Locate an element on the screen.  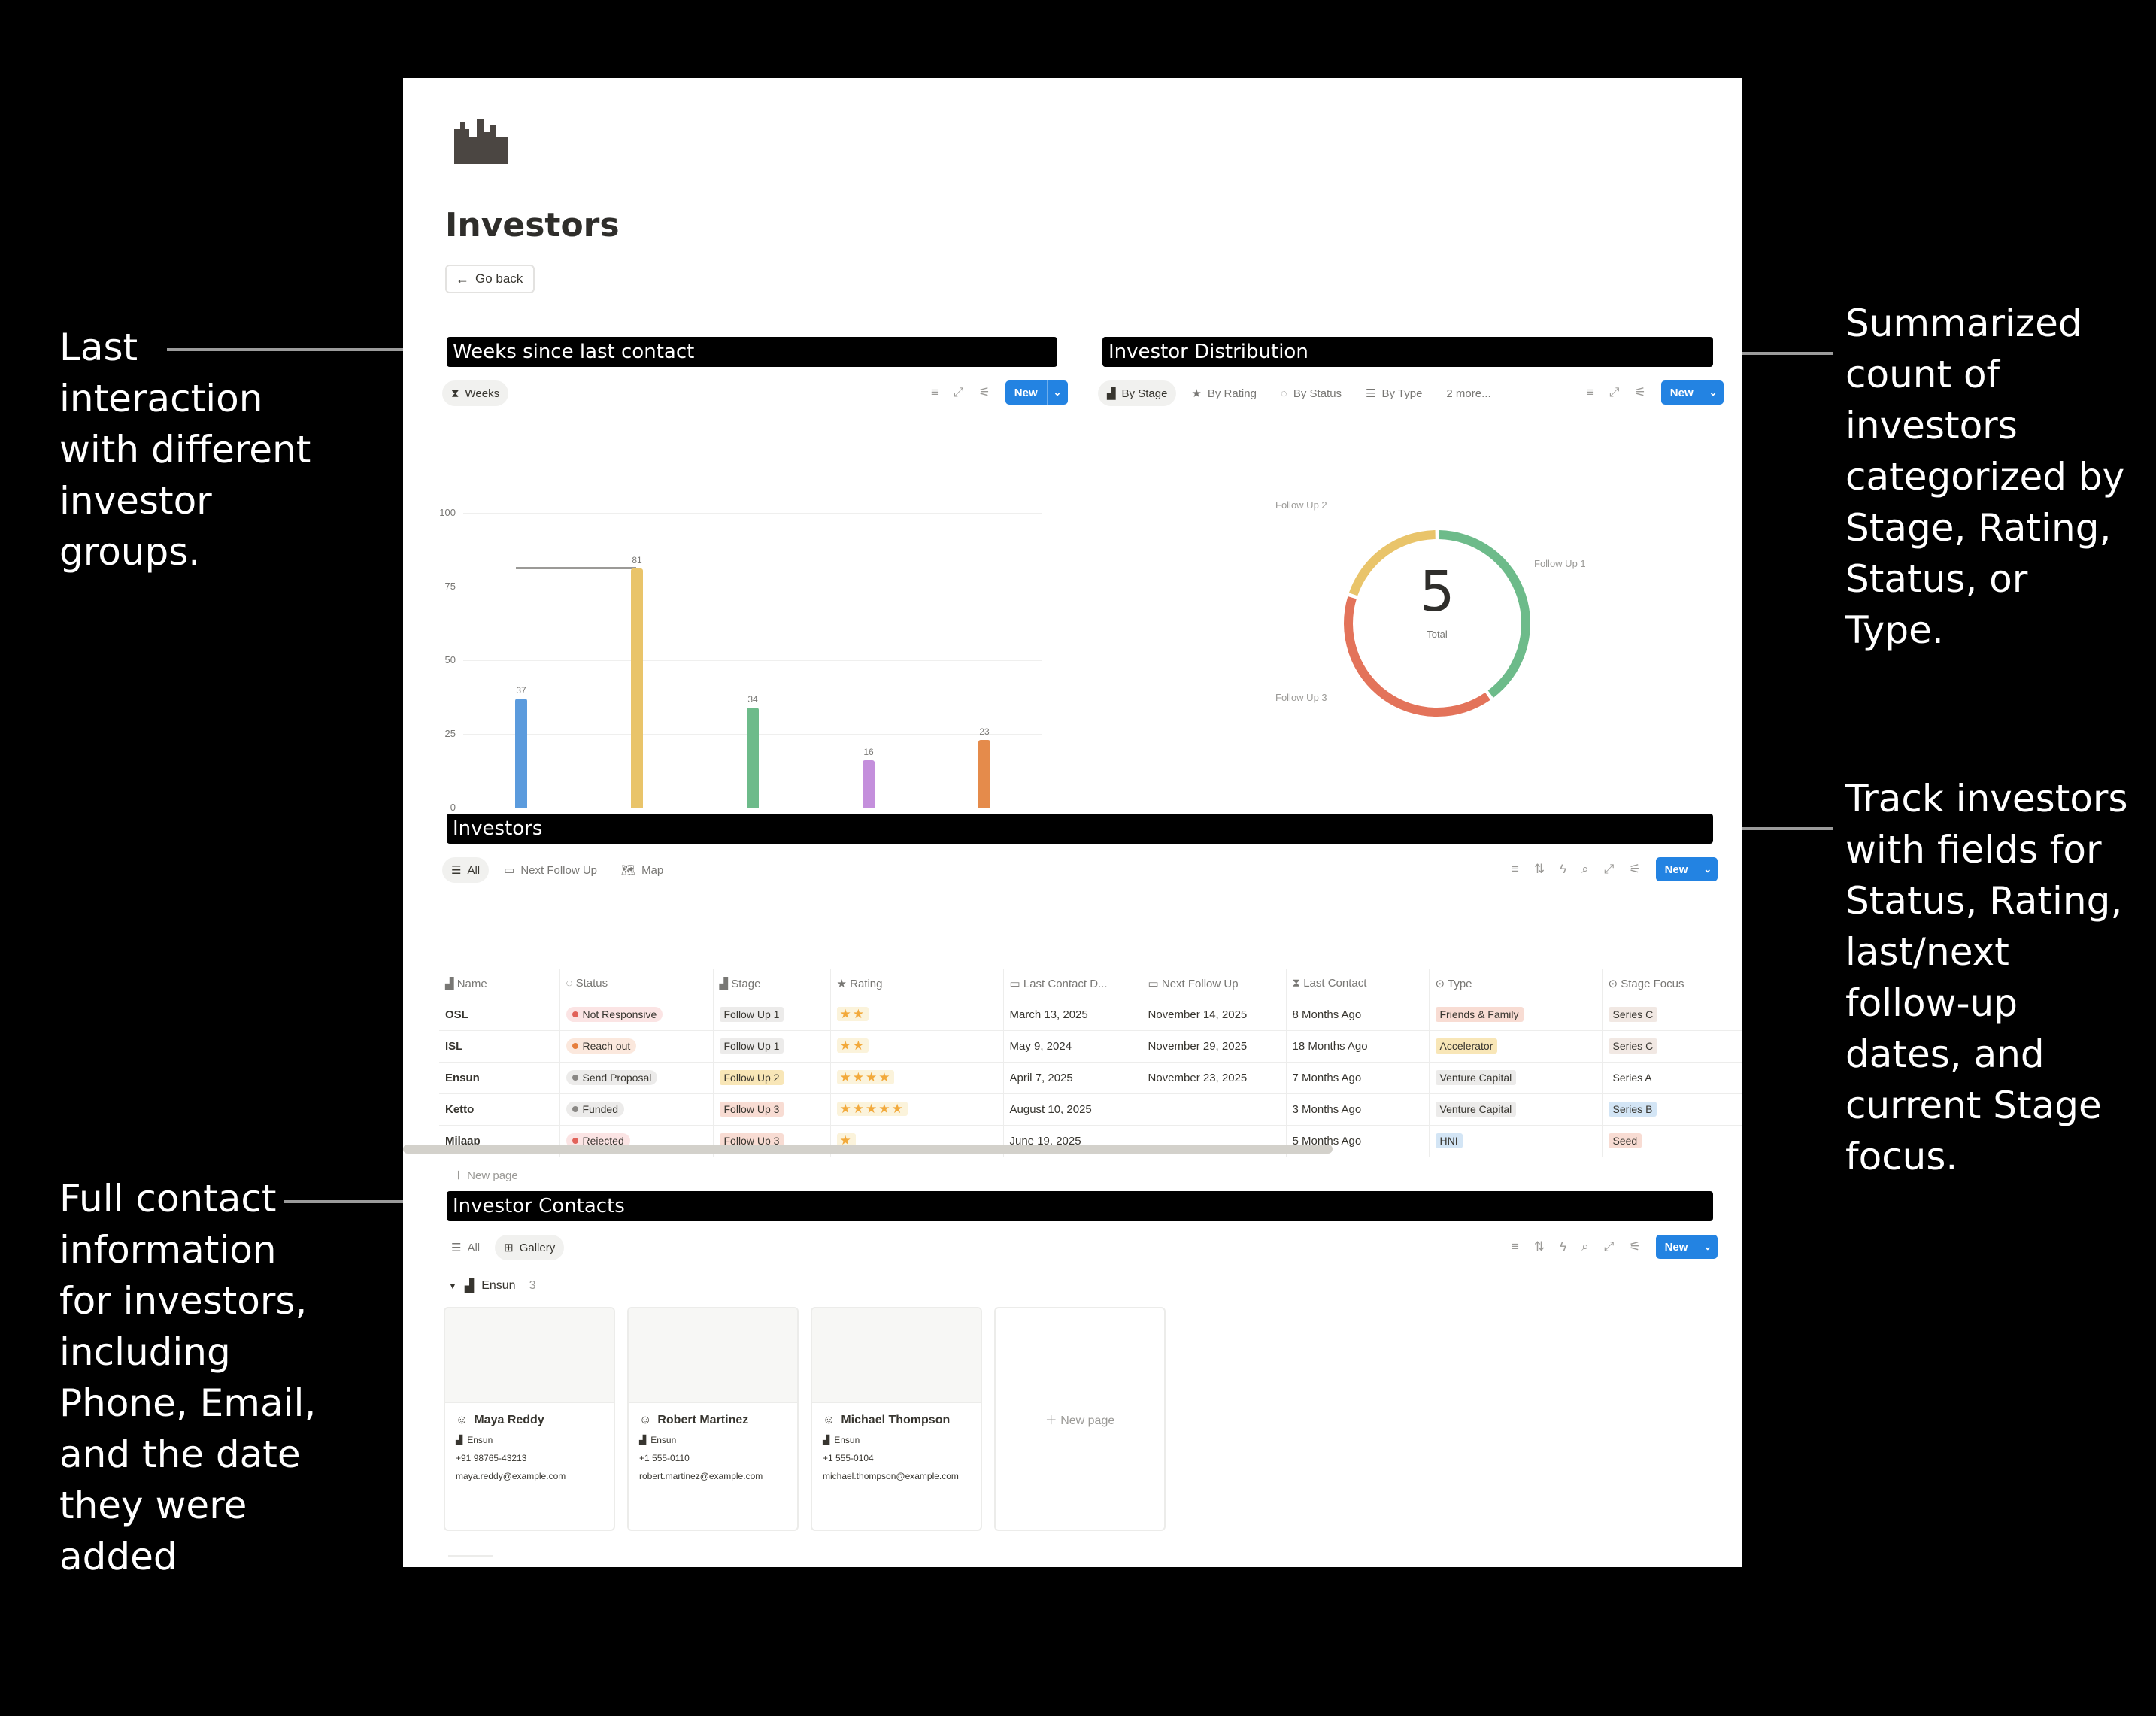
cell-next-follow-up: November 23, 2025 is located at coordinates (1213, 1077).